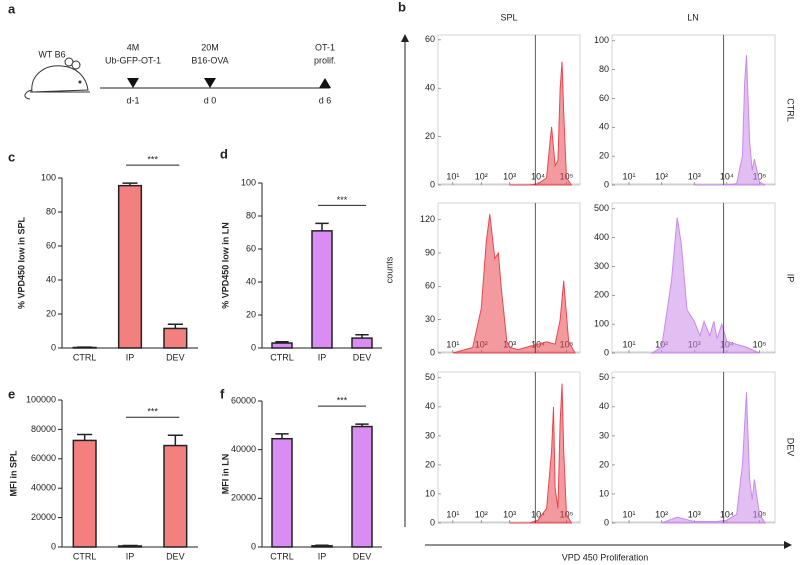 This screenshot has height=565, width=800. I want to click on column-label: LN, so click(693, 17).